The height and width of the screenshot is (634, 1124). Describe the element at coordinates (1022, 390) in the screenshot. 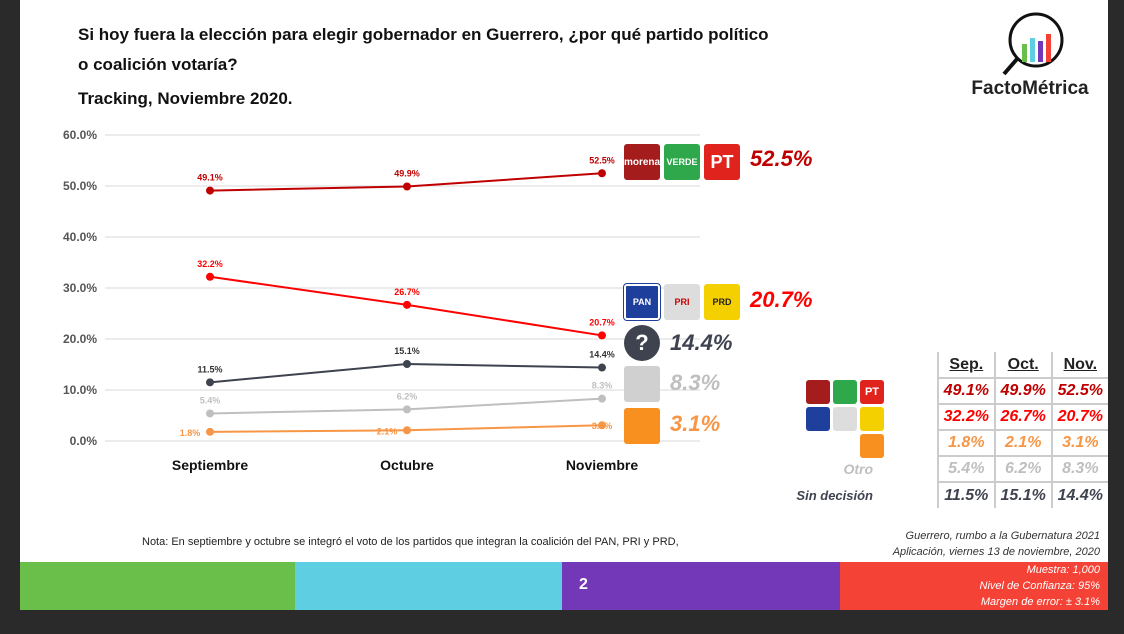

I see `table-cell: 49.9%` at that location.